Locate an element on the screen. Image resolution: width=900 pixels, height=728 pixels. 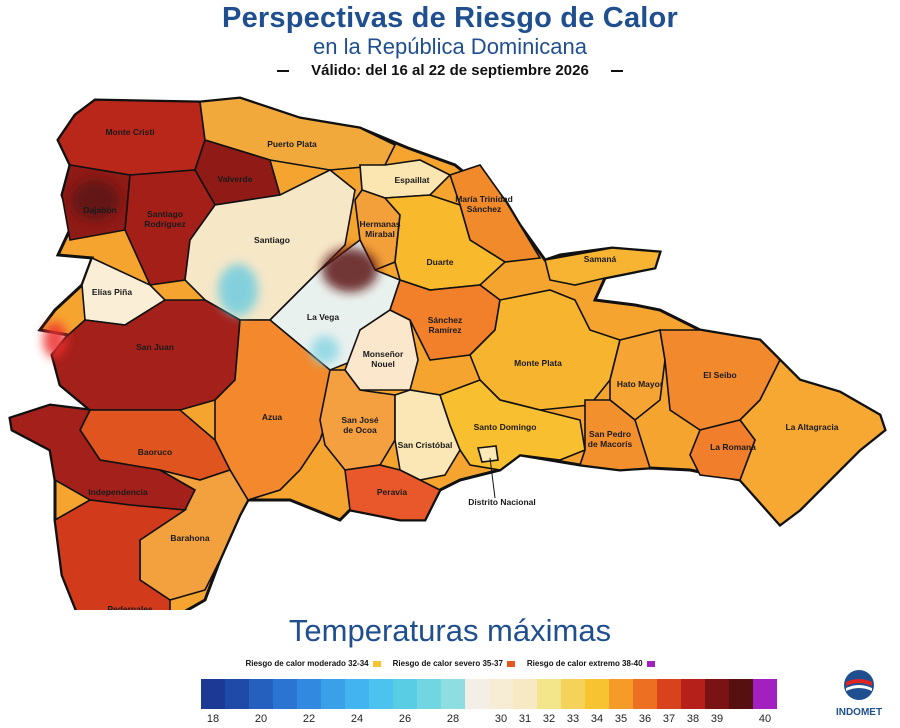
label-sanchez-ramirez: Sánchez Ramírez is located at coordinates (445, 325).